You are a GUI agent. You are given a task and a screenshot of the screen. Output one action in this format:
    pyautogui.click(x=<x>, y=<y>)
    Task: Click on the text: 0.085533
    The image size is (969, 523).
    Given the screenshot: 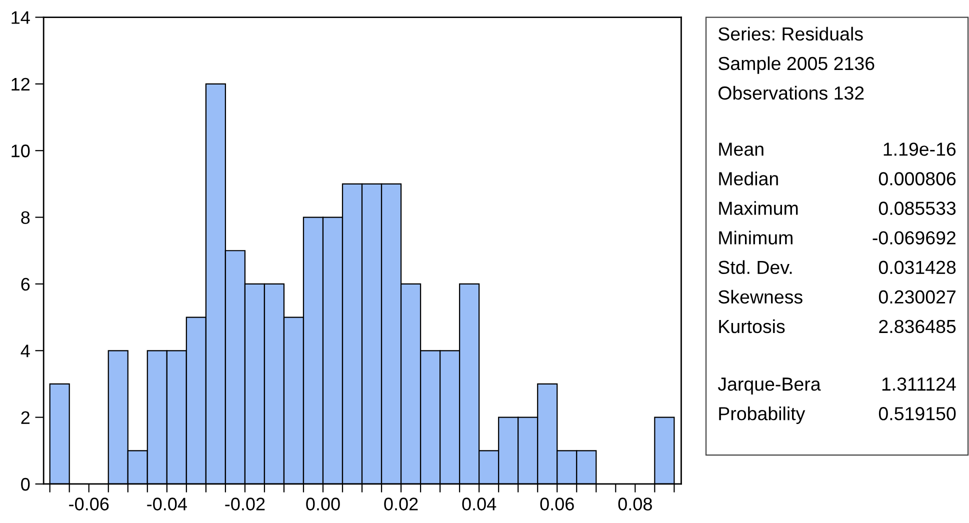 What is the action you would take?
    pyautogui.click(x=917, y=208)
    